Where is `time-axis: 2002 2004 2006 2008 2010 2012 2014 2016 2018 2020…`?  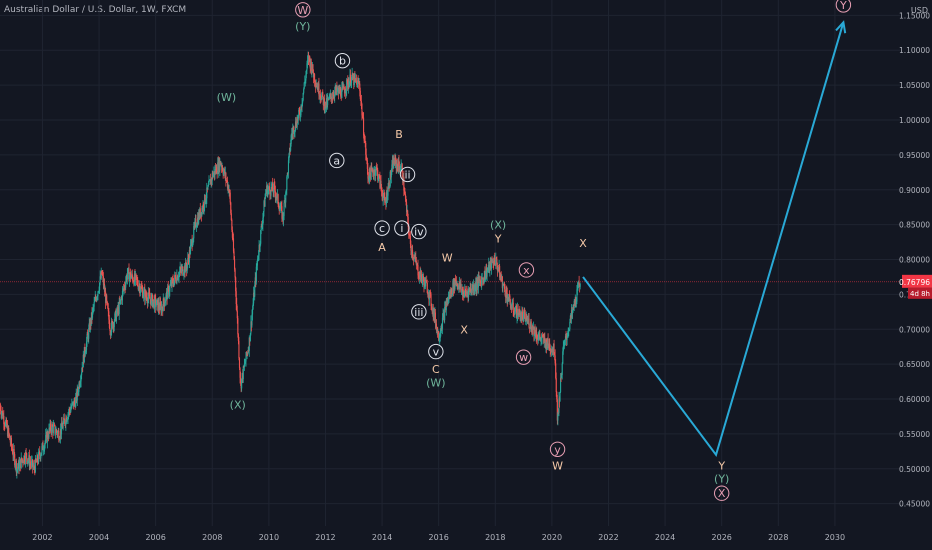
time-axis: 2002 2004 2006 2008 2010 2012 2014 2016 2018 2020… is located at coordinates (466, 538).